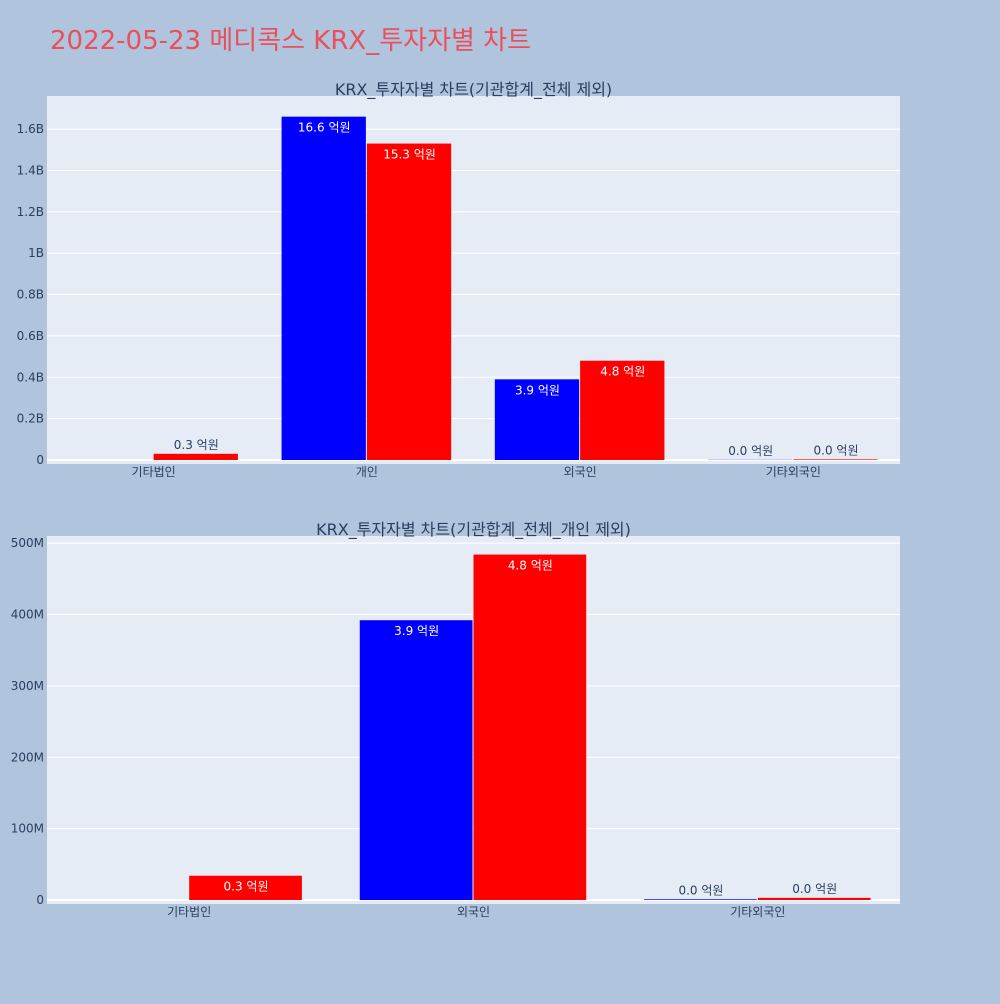 The width and height of the screenshot is (1000, 1004). I want to click on y-tick-label: 0.4B, so click(30, 377).